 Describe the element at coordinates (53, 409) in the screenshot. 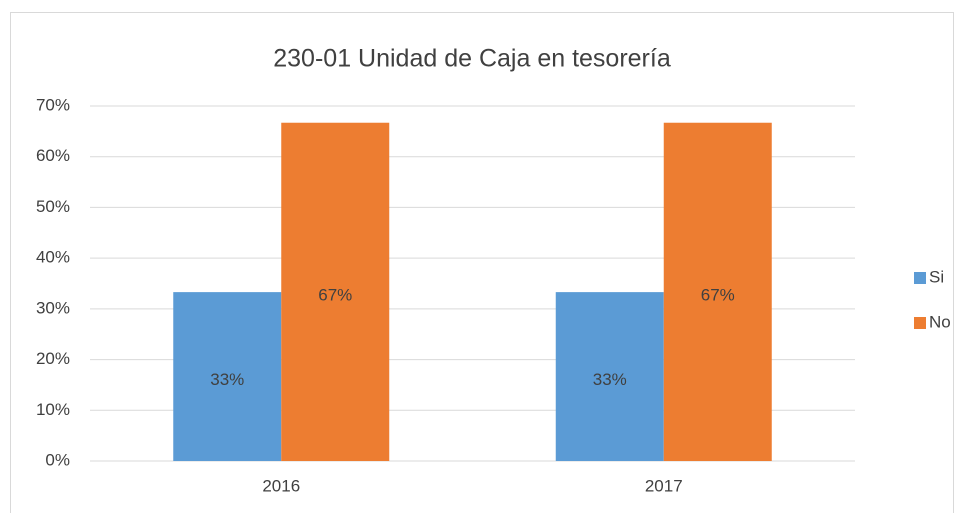

I see `y-tick-label: 10%` at that location.